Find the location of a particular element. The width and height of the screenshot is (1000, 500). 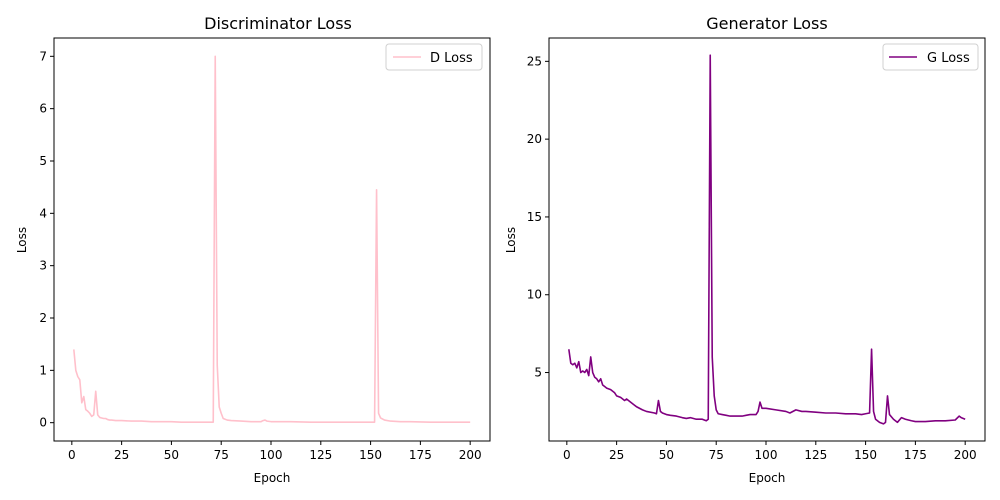

y-tick-label: 0 is located at coordinates (43, 423).